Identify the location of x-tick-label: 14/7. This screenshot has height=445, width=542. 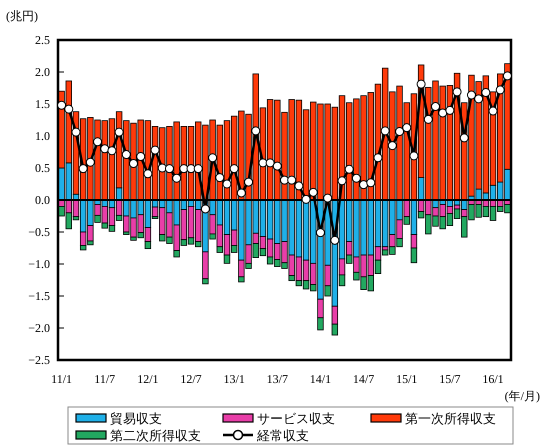
(363, 379).